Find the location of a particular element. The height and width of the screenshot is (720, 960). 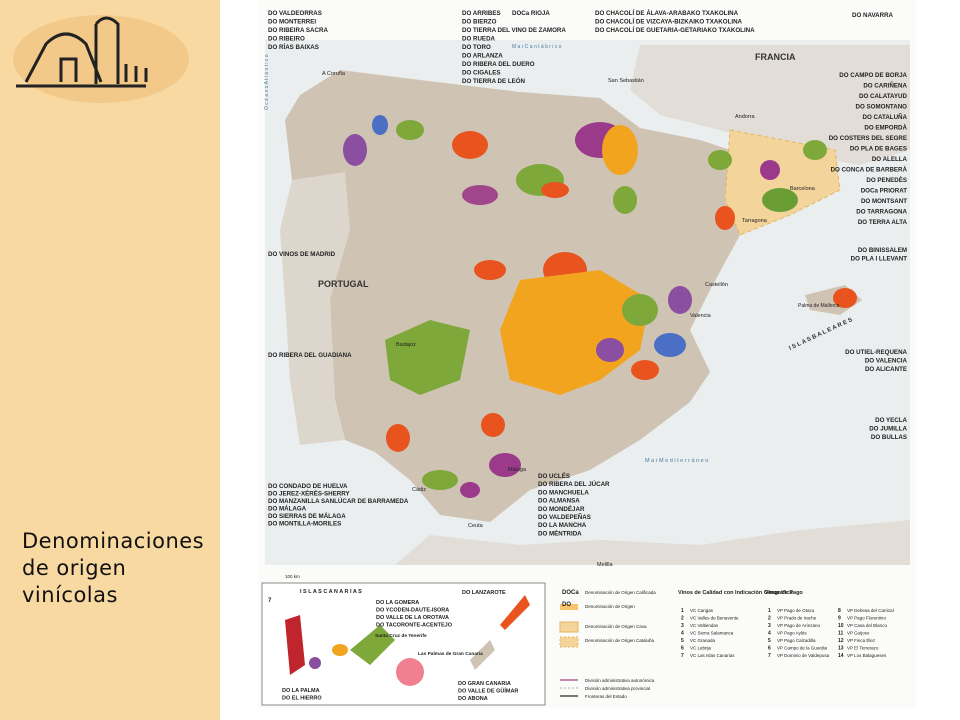

map-label: DO TARRAGONA is located at coordinates (881, 212).